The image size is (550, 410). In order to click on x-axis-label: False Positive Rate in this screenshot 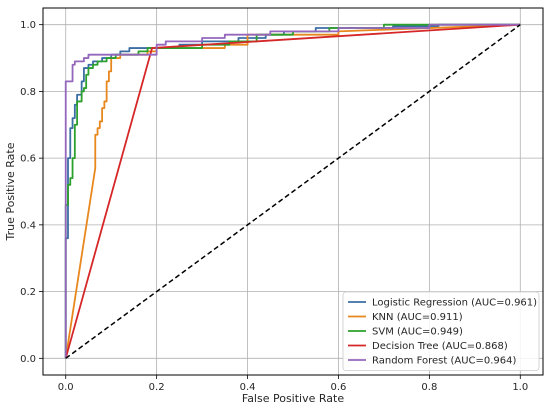, I will do `click(293, 398)`.